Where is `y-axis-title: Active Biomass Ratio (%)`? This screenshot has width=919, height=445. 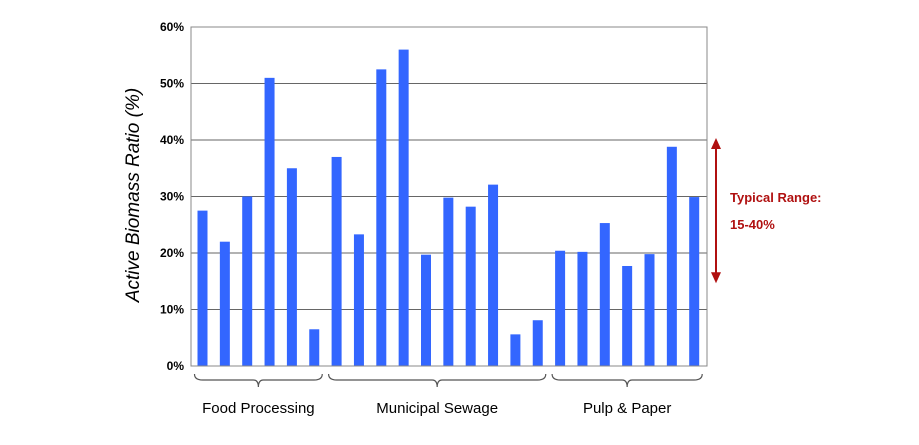
y-axis-title: Active Biomass Ratio (%) is located at coordinates (133, 195).